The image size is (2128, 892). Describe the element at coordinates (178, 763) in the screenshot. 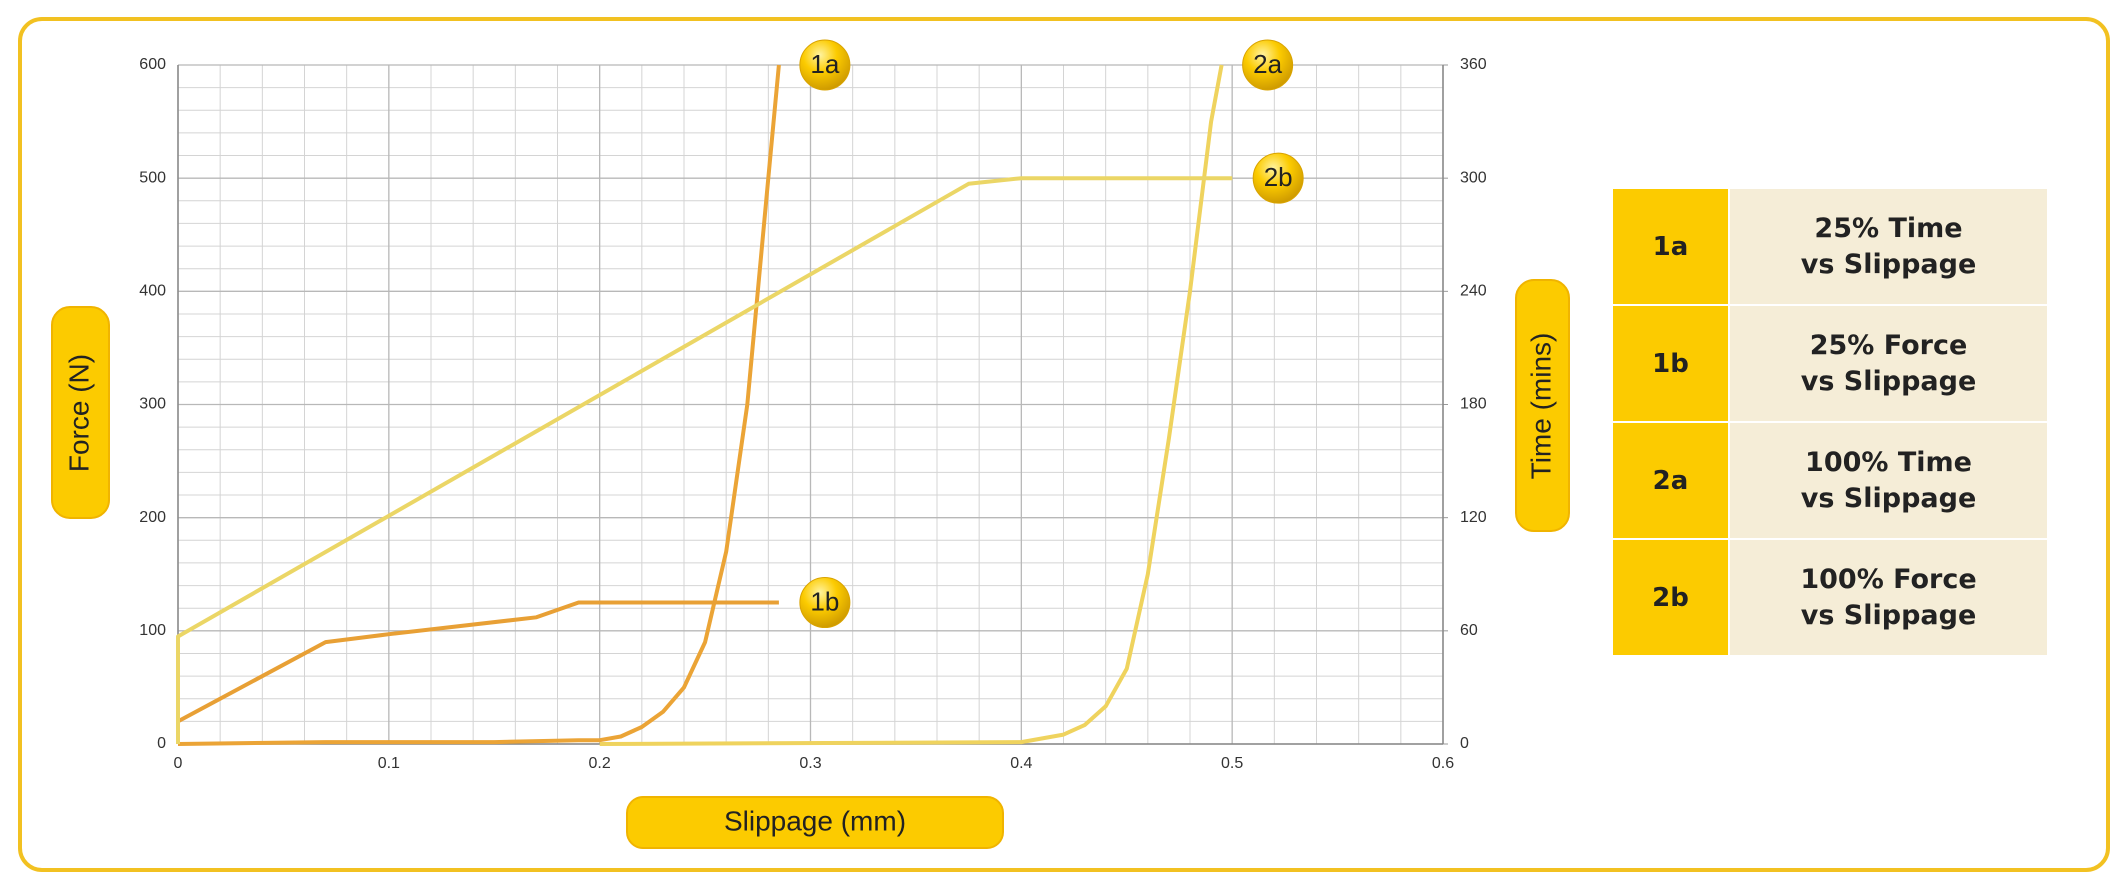

I see `x-tick-label: 0` at that location.